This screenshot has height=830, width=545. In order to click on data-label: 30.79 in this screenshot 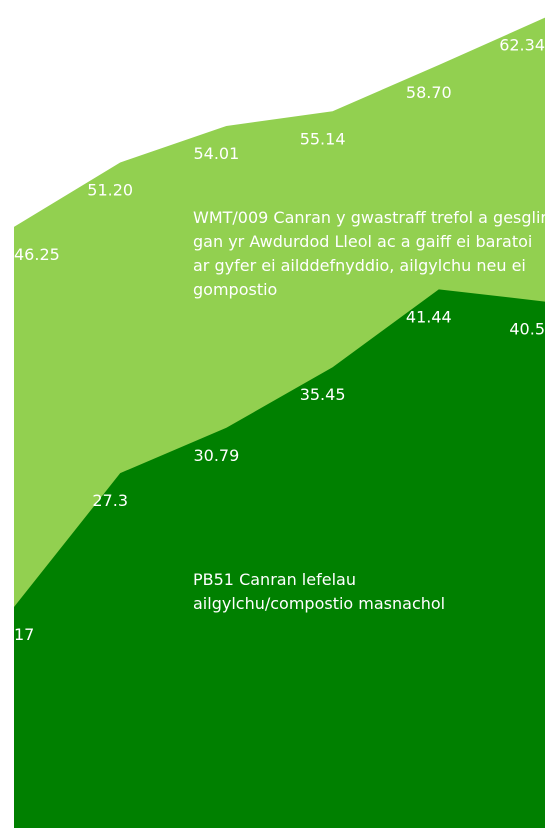, I will do `click(216, 455)`.